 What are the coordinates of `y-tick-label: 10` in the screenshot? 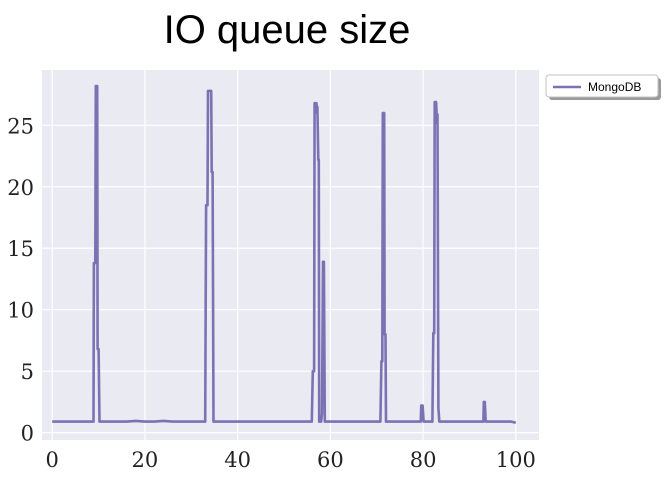 It's located at (20, 311).